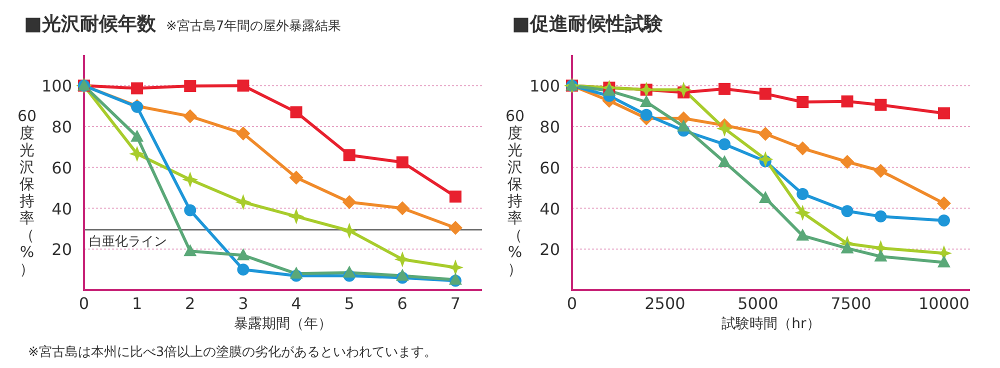  I want to click on text: ※宮古島は本州に比べ3倍以上の塗膜の劣化があるといわれています。, so click(233, 352).